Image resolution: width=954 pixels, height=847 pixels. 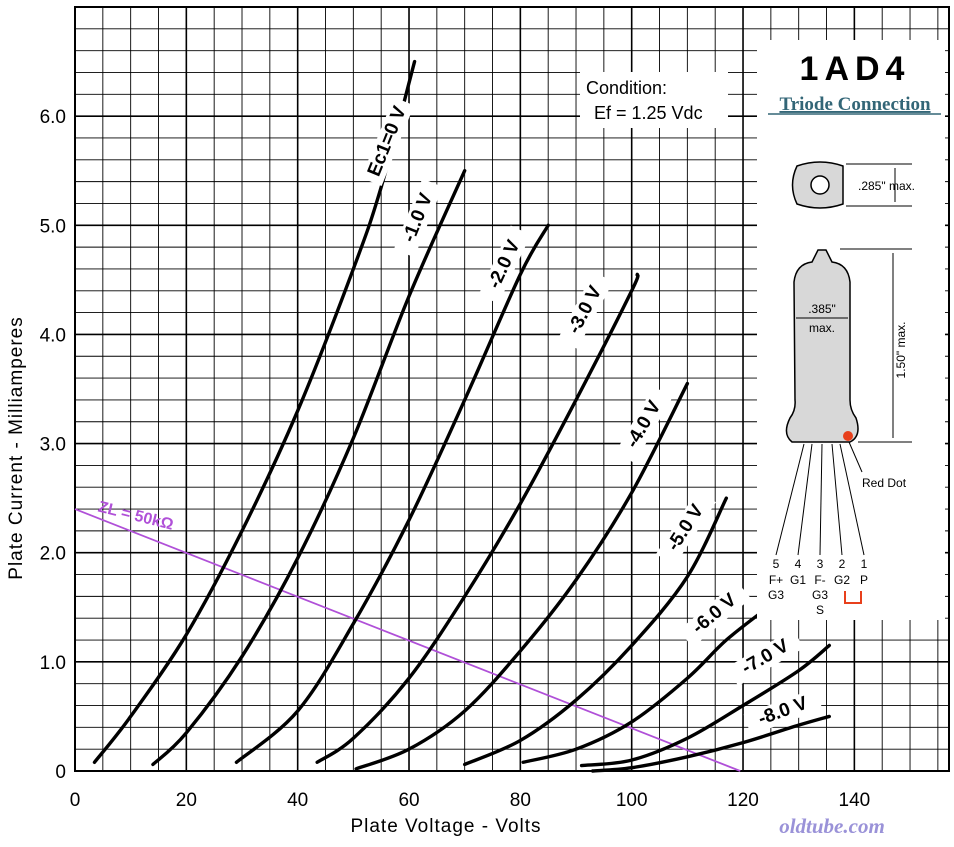 I want to click on pin-number-1: 1, so click(x=864, y=564).